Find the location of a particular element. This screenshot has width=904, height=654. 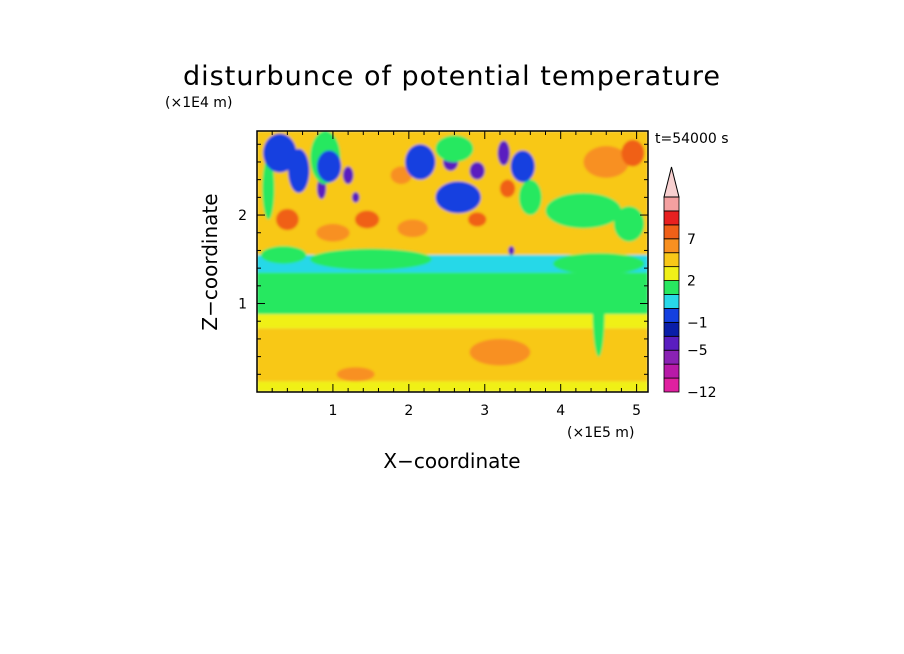

y-tick-label-1: 2 is located at coordinates (242, 216).